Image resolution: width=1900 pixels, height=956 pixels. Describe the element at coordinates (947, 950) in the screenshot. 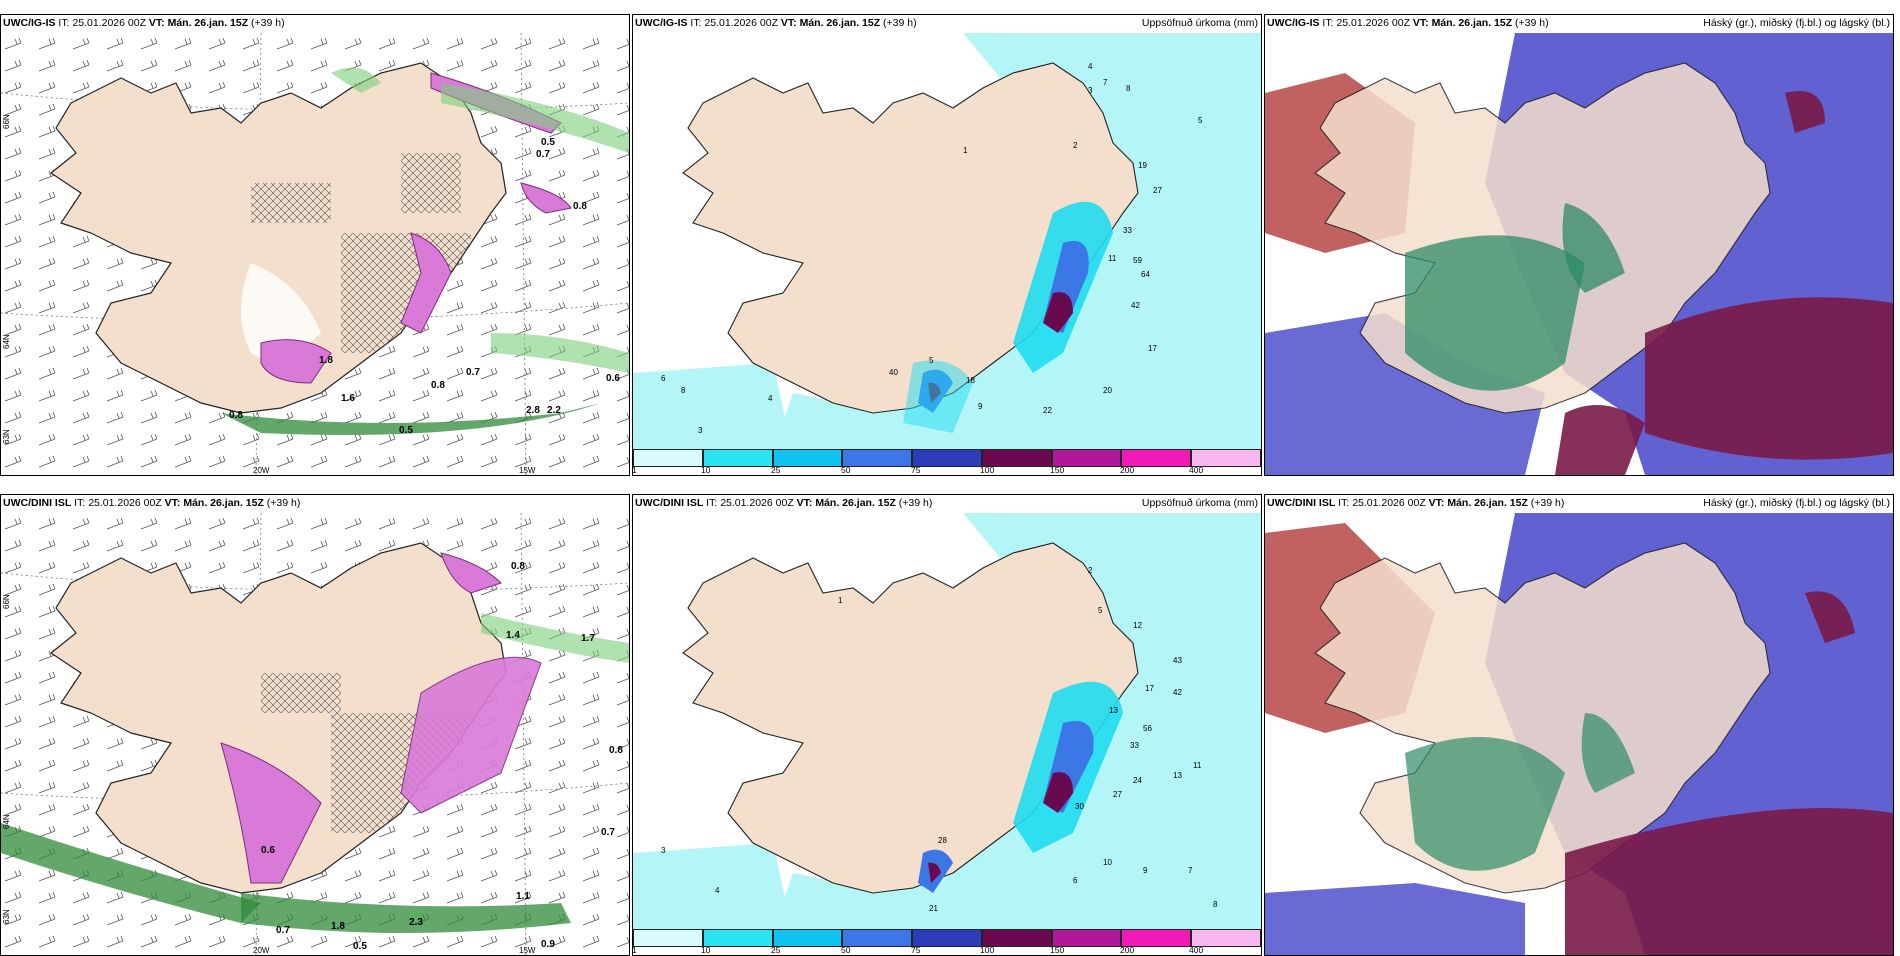

I see `colorbar-ticks: 1 10 25 50 75 100 150 200 400` at that location.